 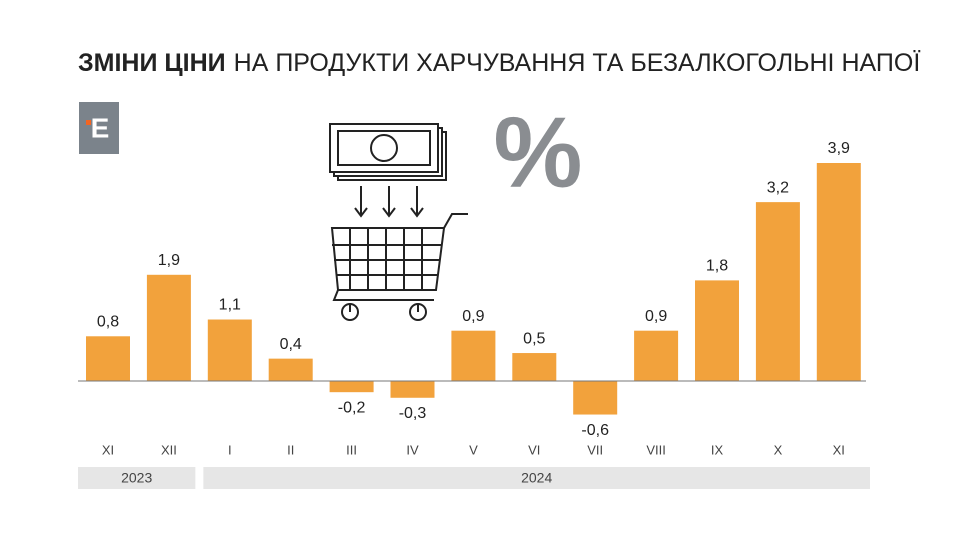 I want to click on value-label: 0,4, so click(x=291, y=344).